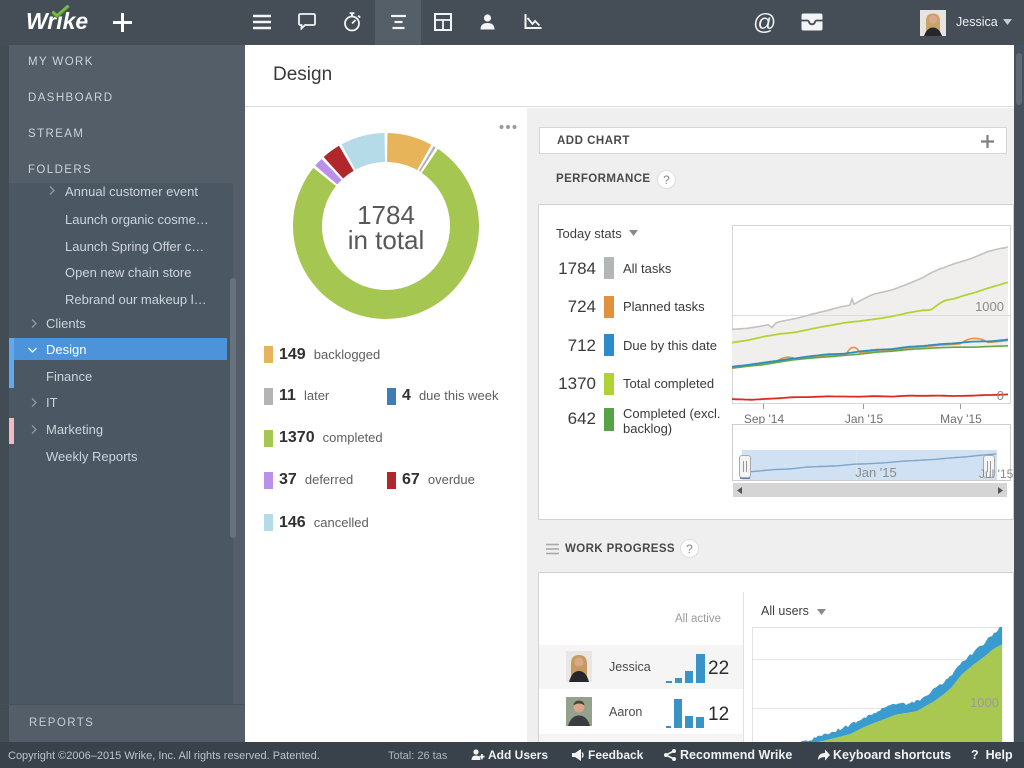  What do you see at coordinates (876, 472) in the screenshot?
I see `svg-text: Jan '15` at bounding box center [876, 472].